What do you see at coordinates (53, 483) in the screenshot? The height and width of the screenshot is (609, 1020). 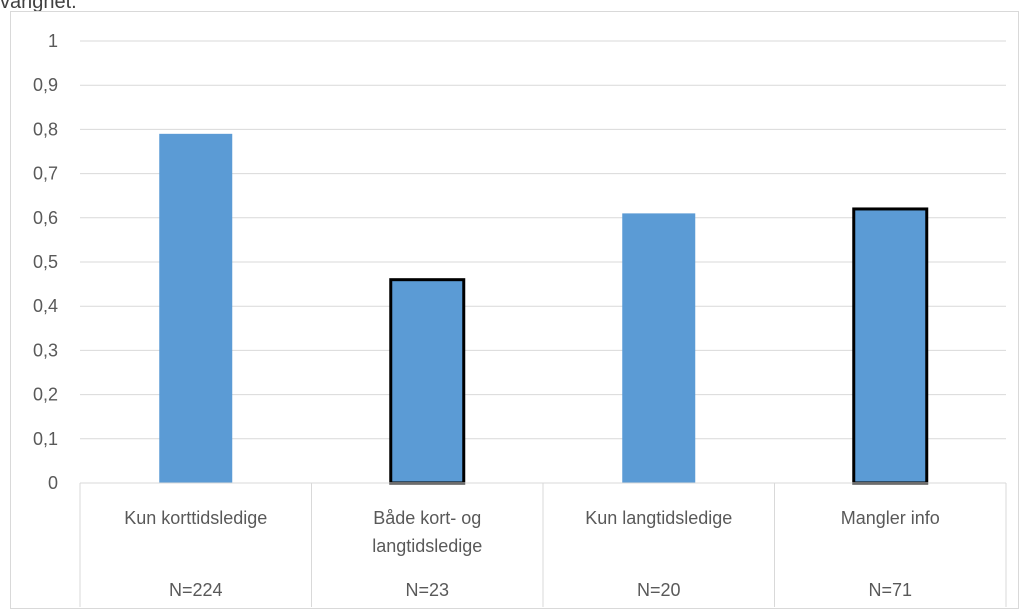 I see `y-tick-label: 0` at bounding box center [53, 483].